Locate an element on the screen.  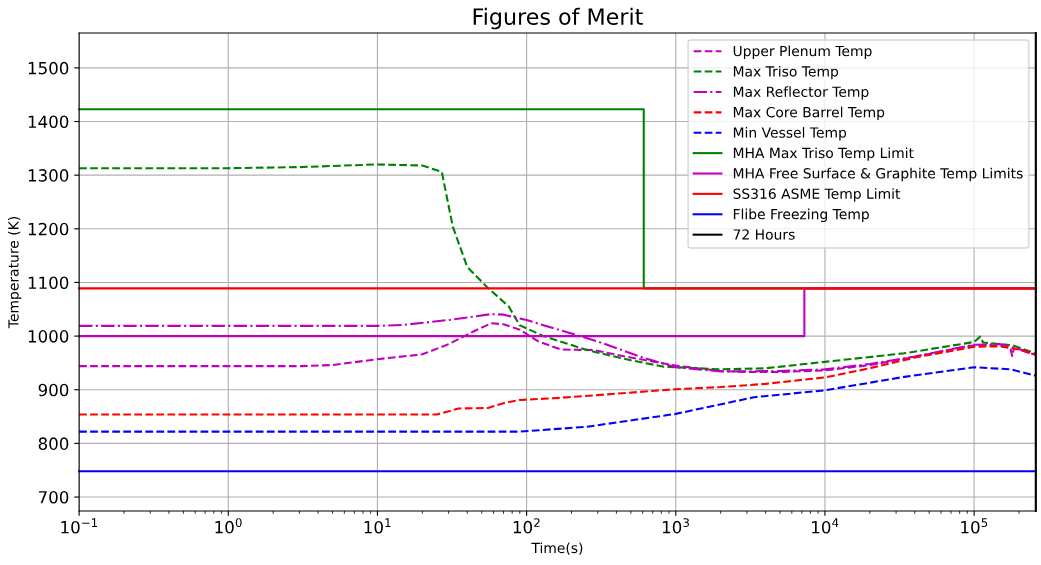
x-tick-label: 10$^{−1}$ is located at coordinates (79, 526).